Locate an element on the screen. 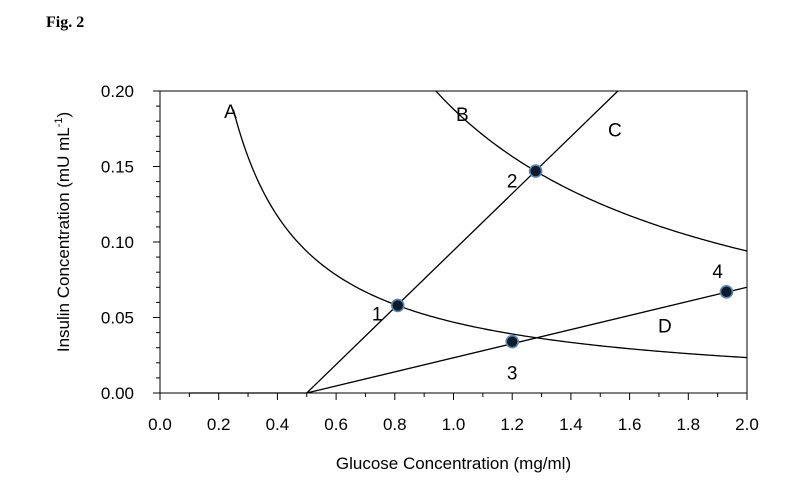 The width and height of the screenshot is (793, 490). curve-label-c: C is located at coordinates (615, 130).